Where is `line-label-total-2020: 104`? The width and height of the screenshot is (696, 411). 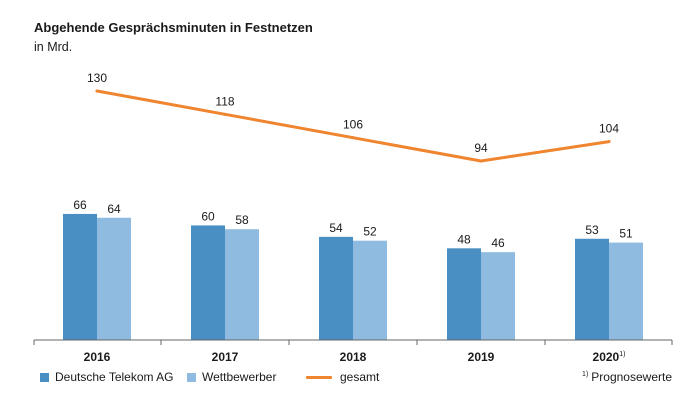 line-label-total-2020: 104 is located at coordinates (609, 129).